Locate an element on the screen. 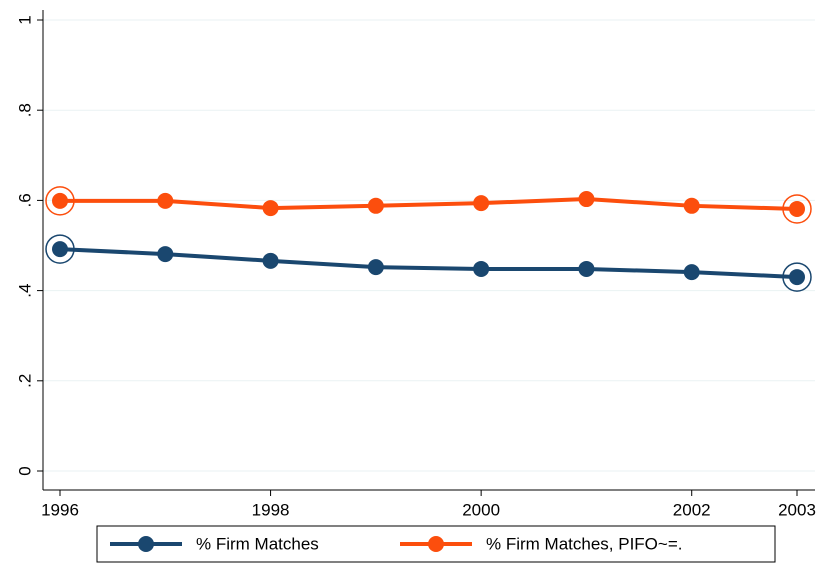 The width and height of the screenshot is (823, 574). y-tick-label: 0 is located at coordinates (24, 470).